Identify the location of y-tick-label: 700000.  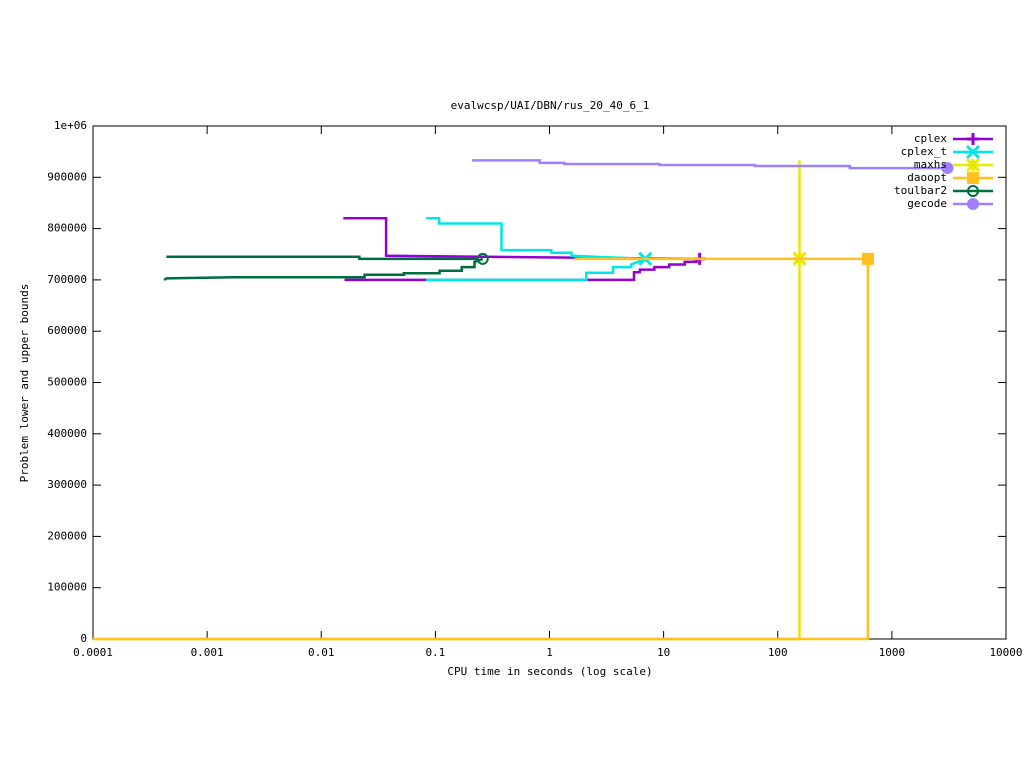
(67, 279).